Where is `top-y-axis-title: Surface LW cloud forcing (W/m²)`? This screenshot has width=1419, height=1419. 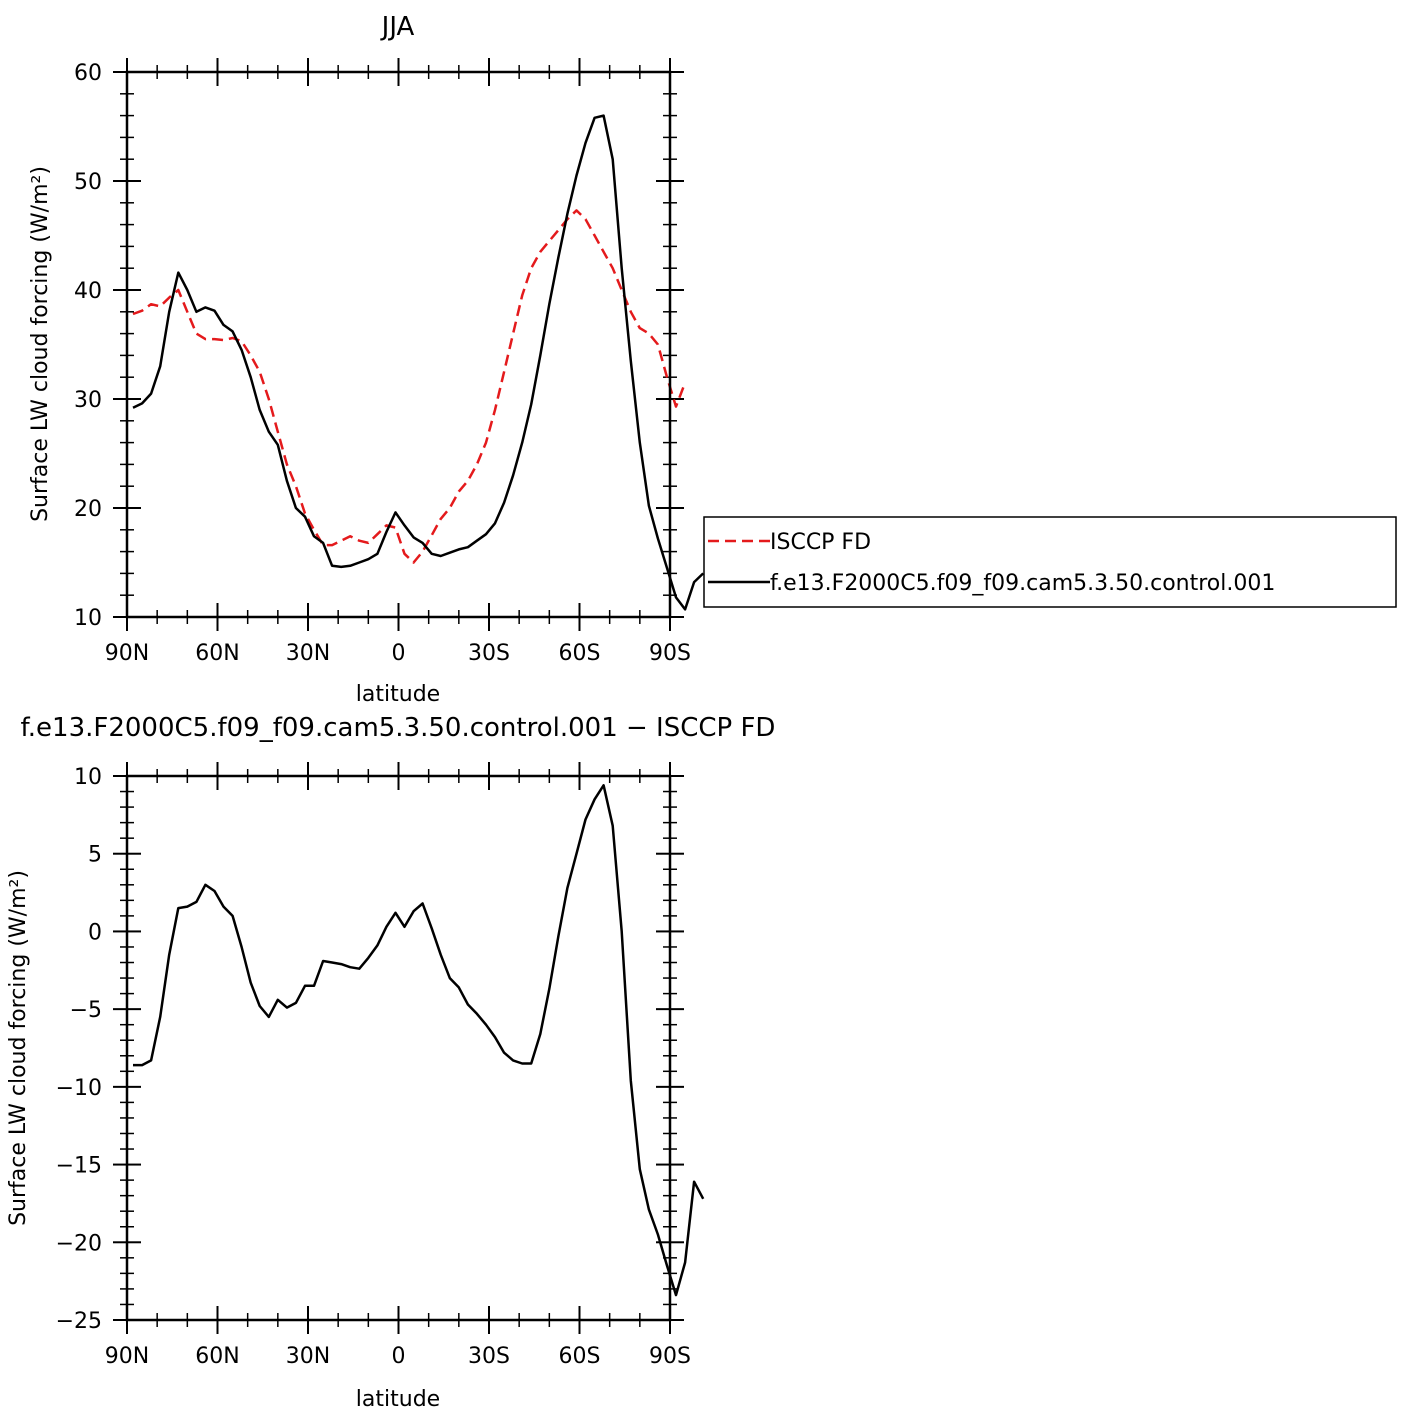 top-y-axis-title: Surface LW cloud forcing (W/m²) is located at coordinates (40, 344).